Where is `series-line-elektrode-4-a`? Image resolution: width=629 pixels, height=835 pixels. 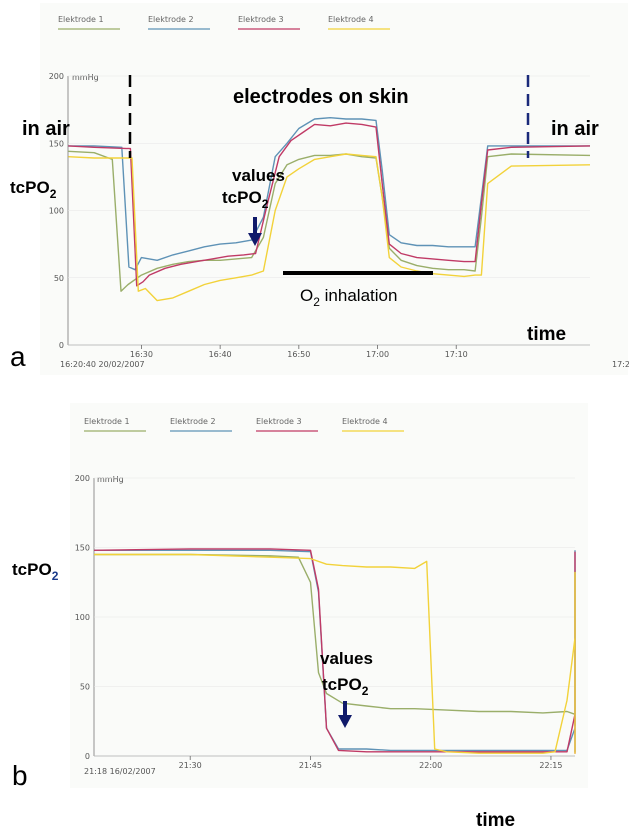
series-line-elektrode-4-a is located at coordinates (329, 227).